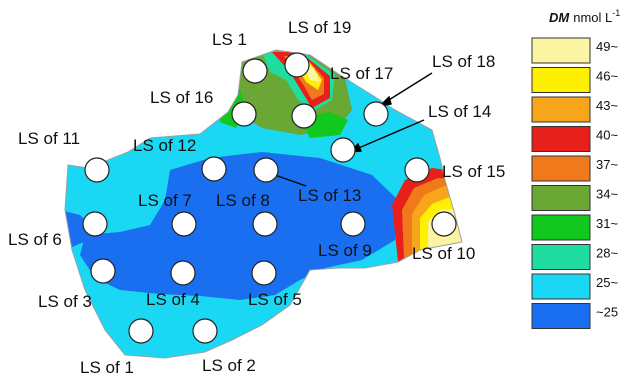 This screenshot has height=378, width=641. What do you see at coordinates (607, 312) in the screenshot?
I see `legend-label: ~25` at bounding box center [607, 312].